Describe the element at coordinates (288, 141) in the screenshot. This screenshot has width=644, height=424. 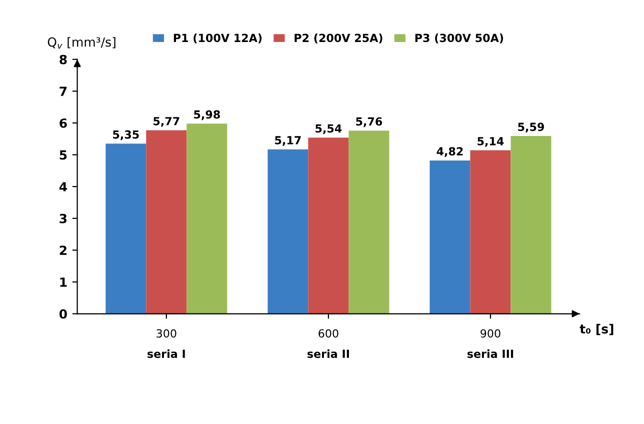
I see `data-label: 5,17` at that location.